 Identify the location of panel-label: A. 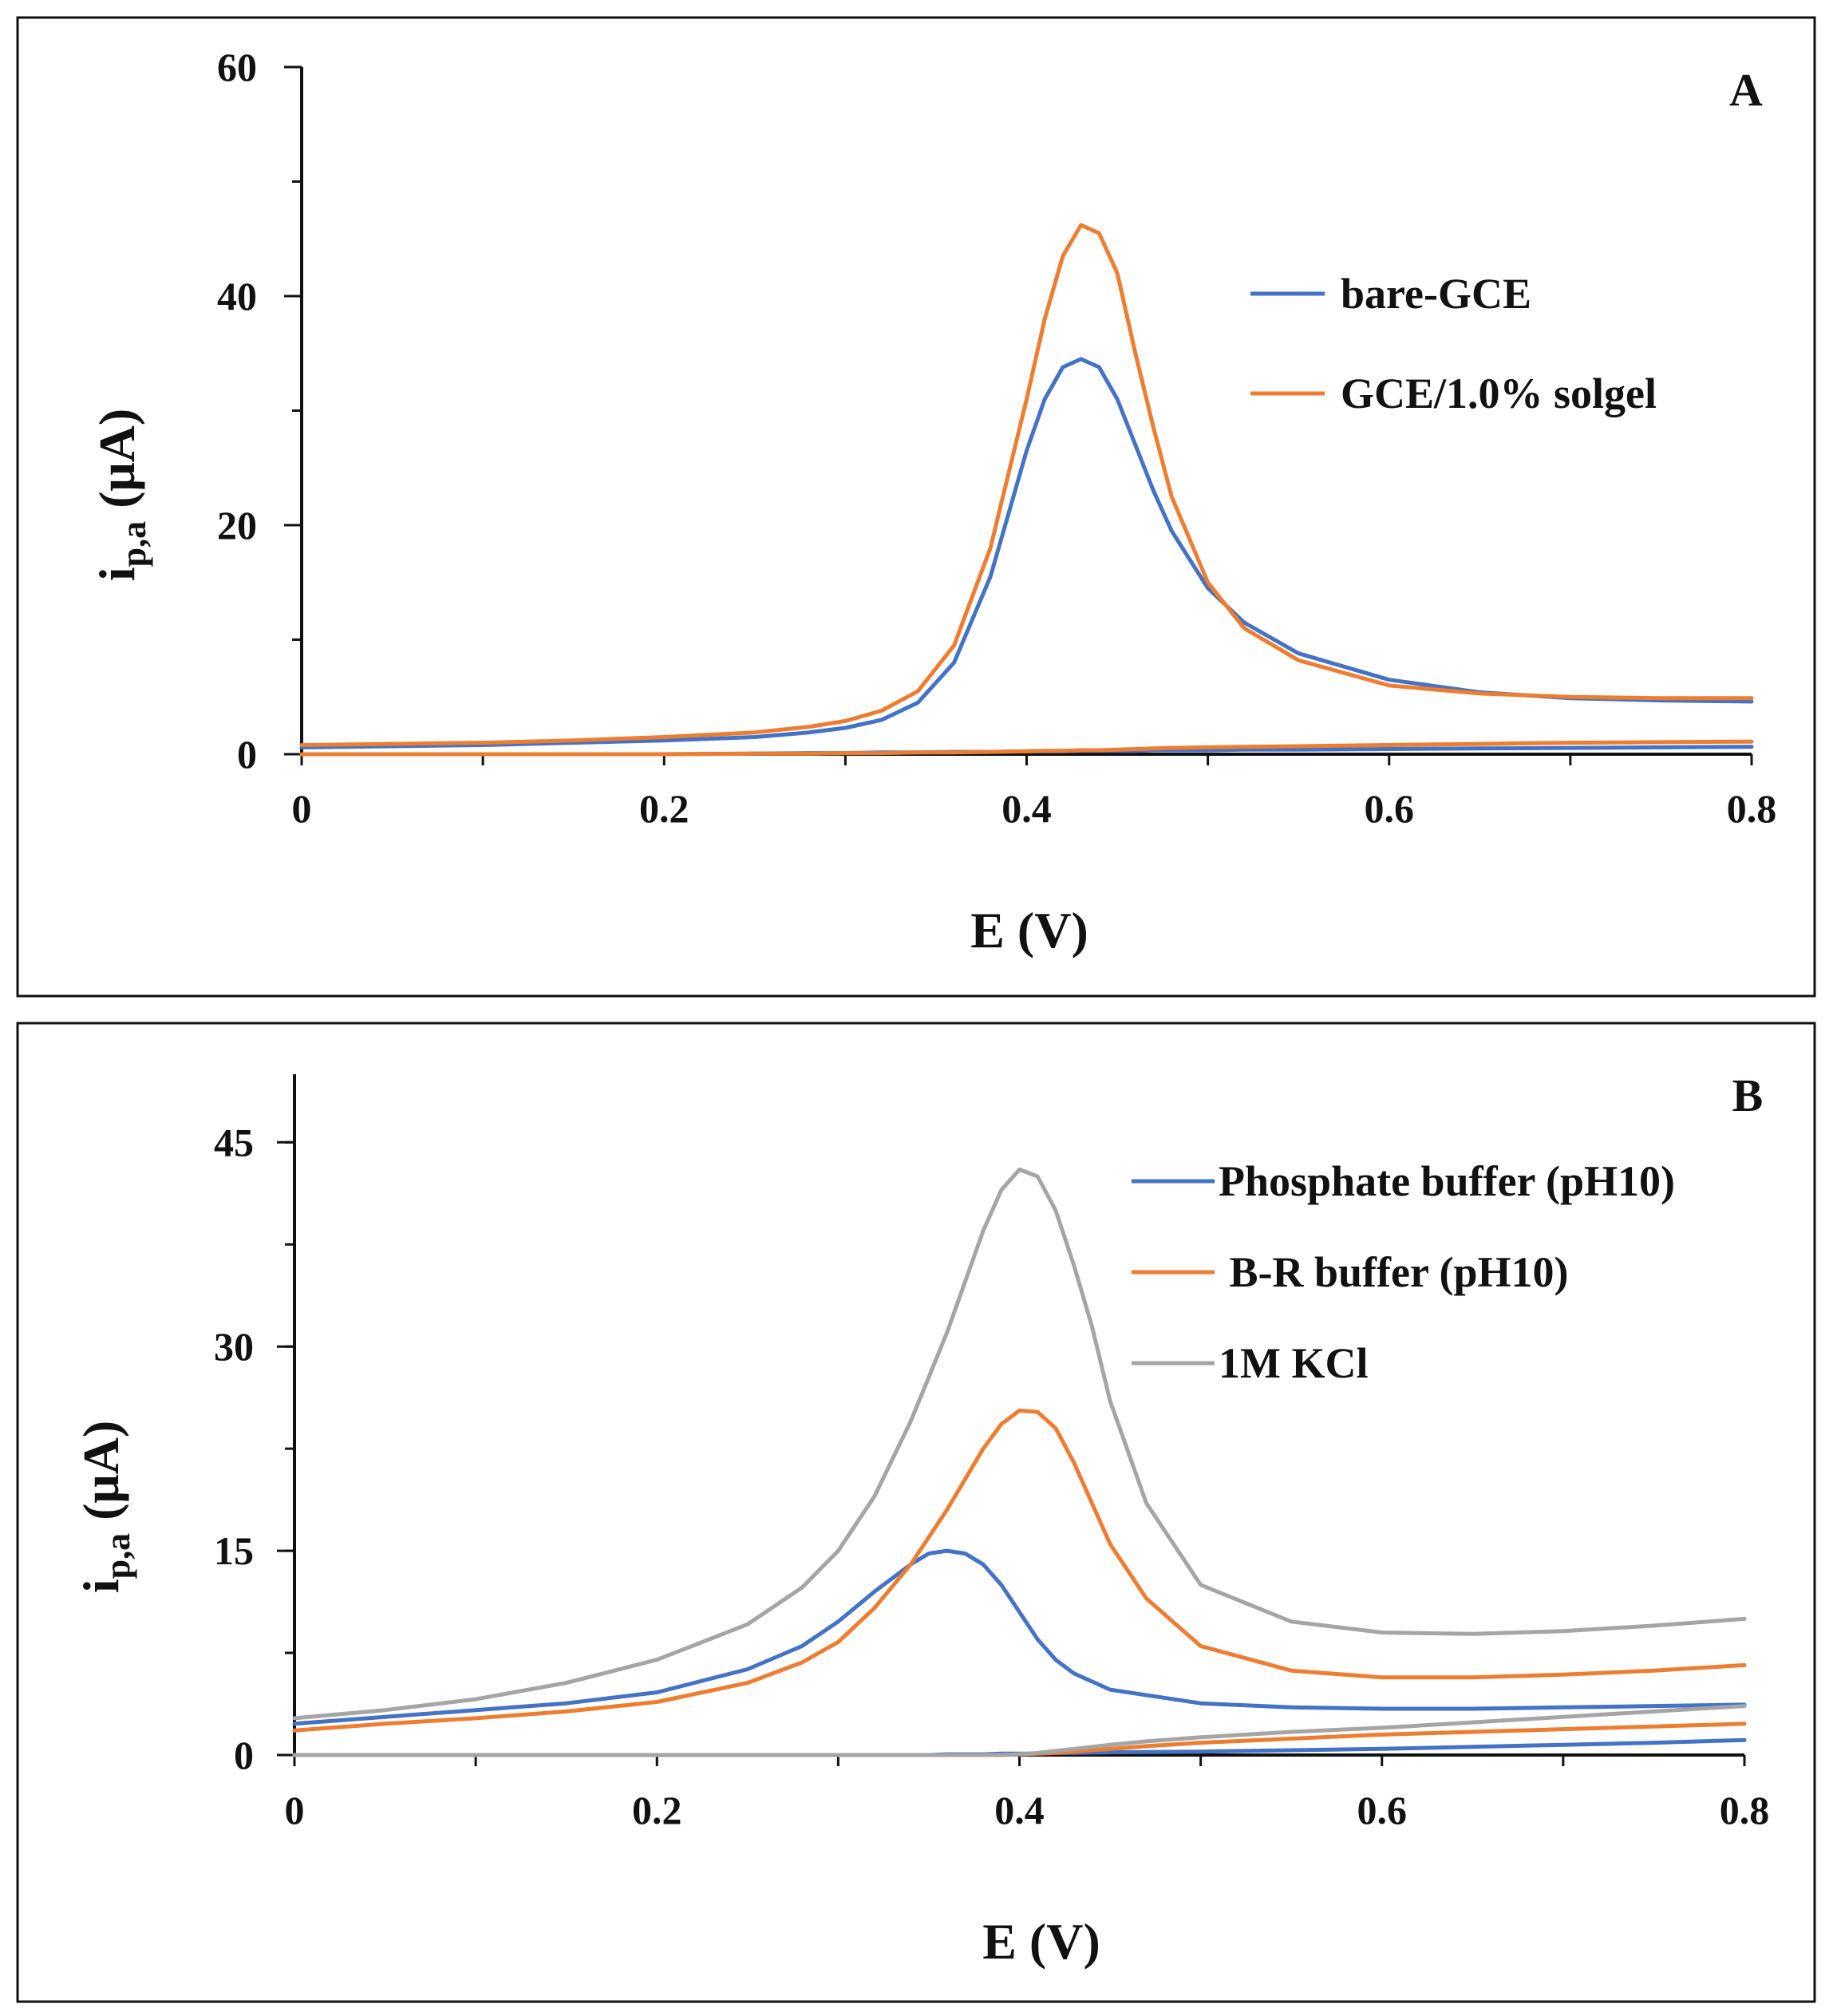
(1746, 90).